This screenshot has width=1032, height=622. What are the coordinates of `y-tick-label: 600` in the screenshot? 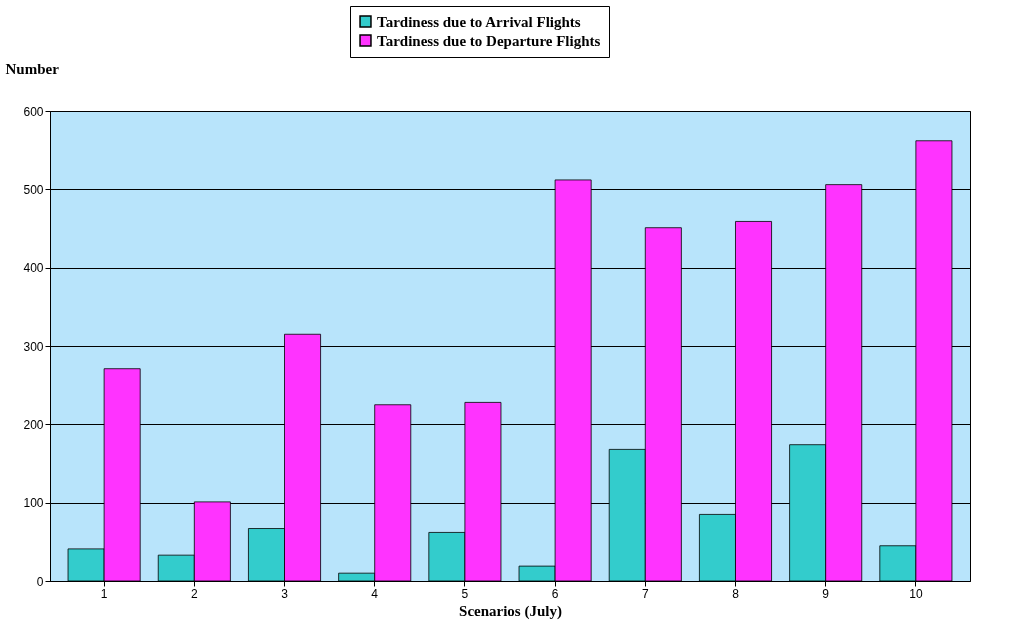 It's located at (33, 111).